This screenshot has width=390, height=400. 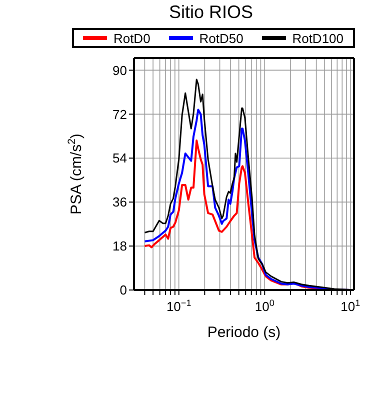 I want to click on y-tick-label: 90, so click(x=119, y=70).